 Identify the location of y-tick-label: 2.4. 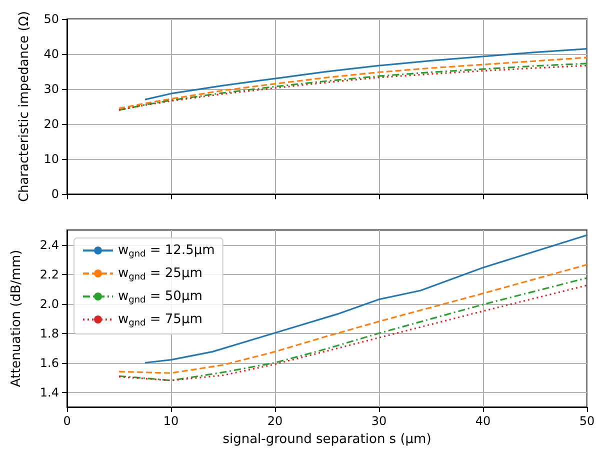
(49, 245).